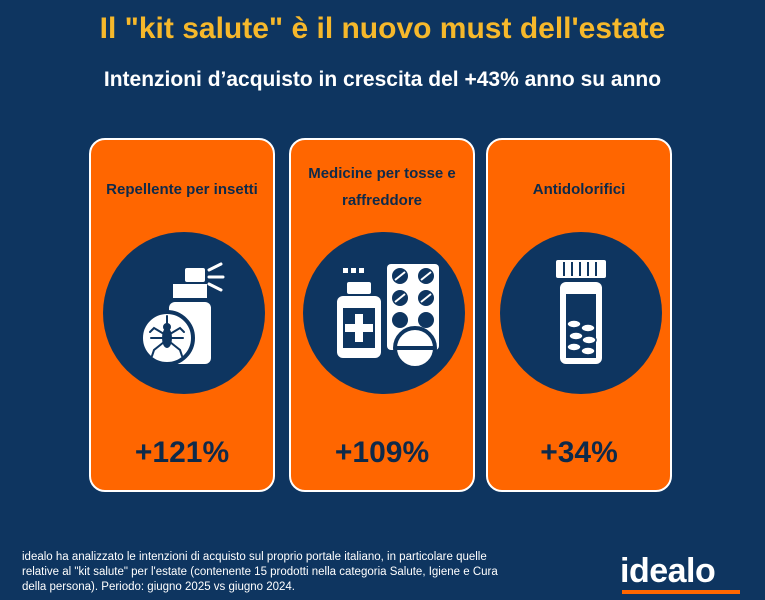  I want to click on card-insect-repellent: Repellente per insetti, so click(182, 315).